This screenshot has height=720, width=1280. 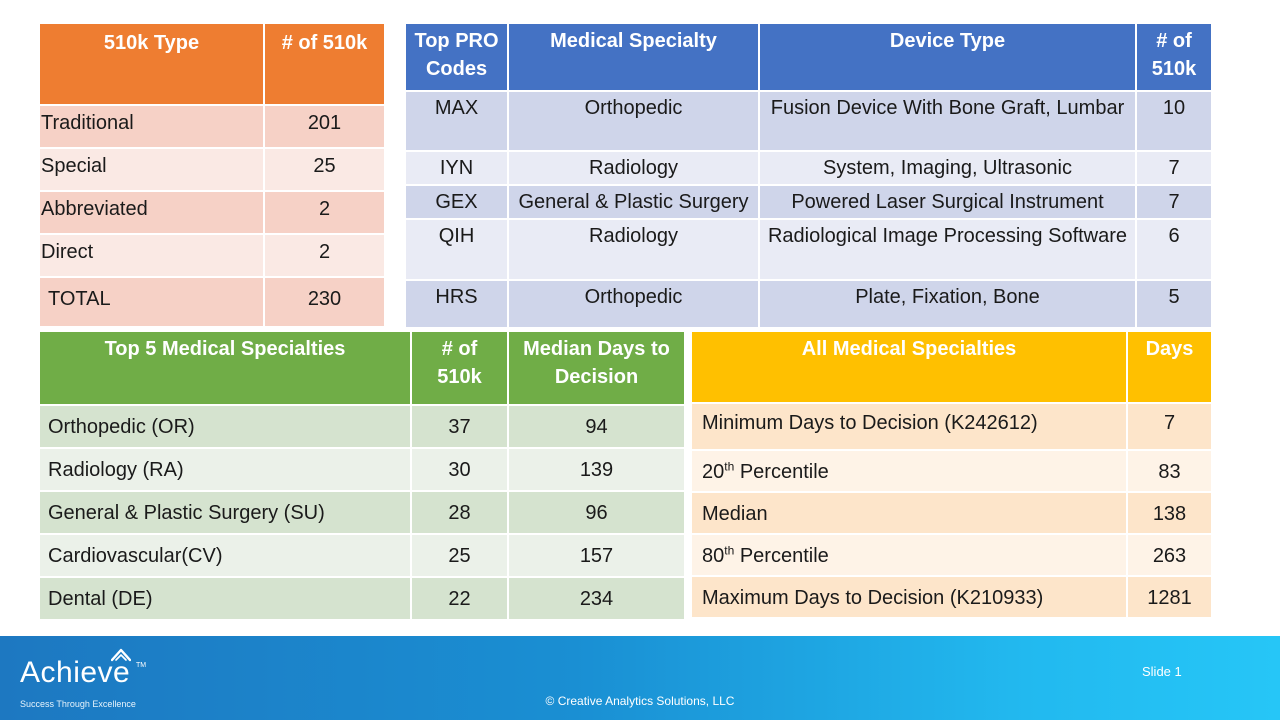 I want to click on pro-device-type: Powered Laser Surgical Instrument, so click(x=947, y=202).